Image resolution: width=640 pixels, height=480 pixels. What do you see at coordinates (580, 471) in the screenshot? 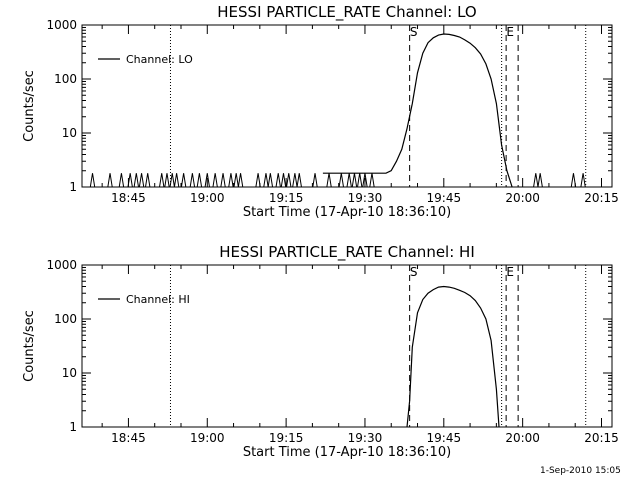
I see `footer-timestamp: 1-Sep-2010 15:05` at bounding box center [580, 471].